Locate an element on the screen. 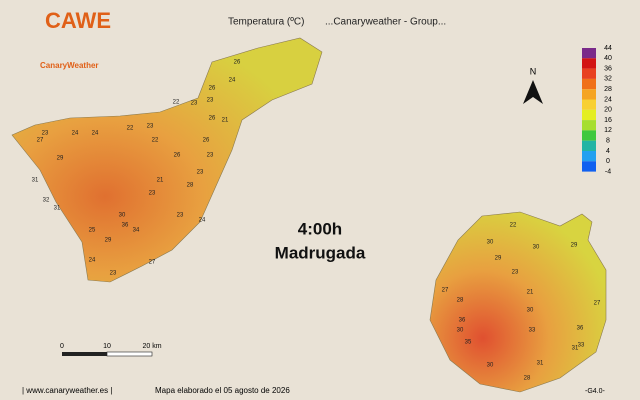 This screenshot has width=640, height=400. logo: CAWE is located at coordinates (78, 20).